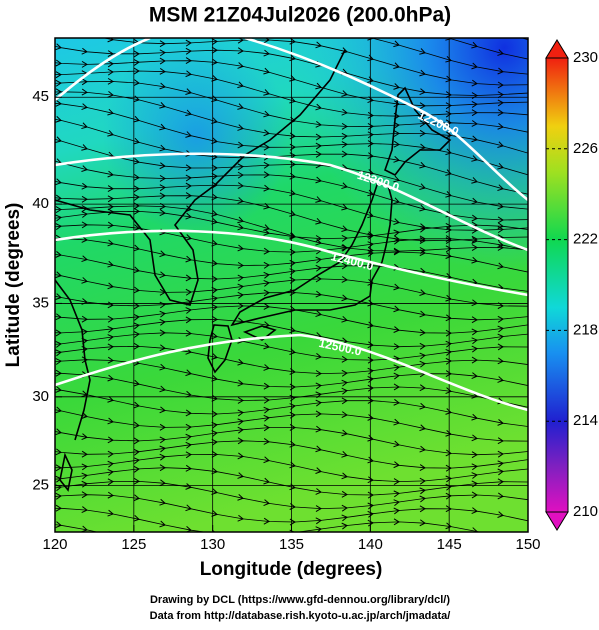 This screenshot has height=630, width=599. What do you see at coordinates (585, 511) in the screenshot?
I see `colorbar-tick-label: 210` at bounding box center [585, 511].